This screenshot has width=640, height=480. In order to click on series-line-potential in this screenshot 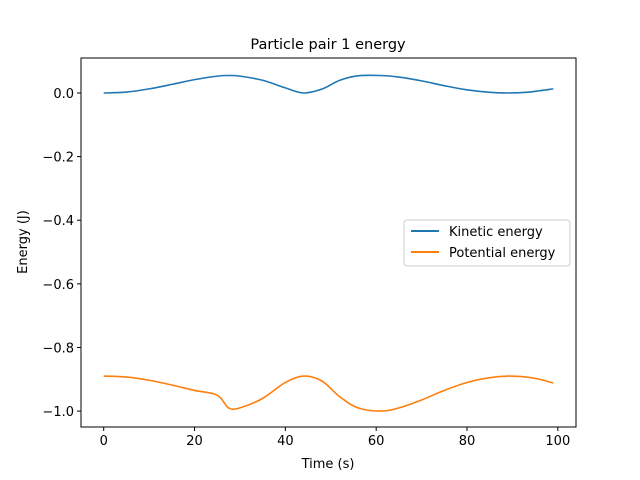, I will do `click(328, 393)`.